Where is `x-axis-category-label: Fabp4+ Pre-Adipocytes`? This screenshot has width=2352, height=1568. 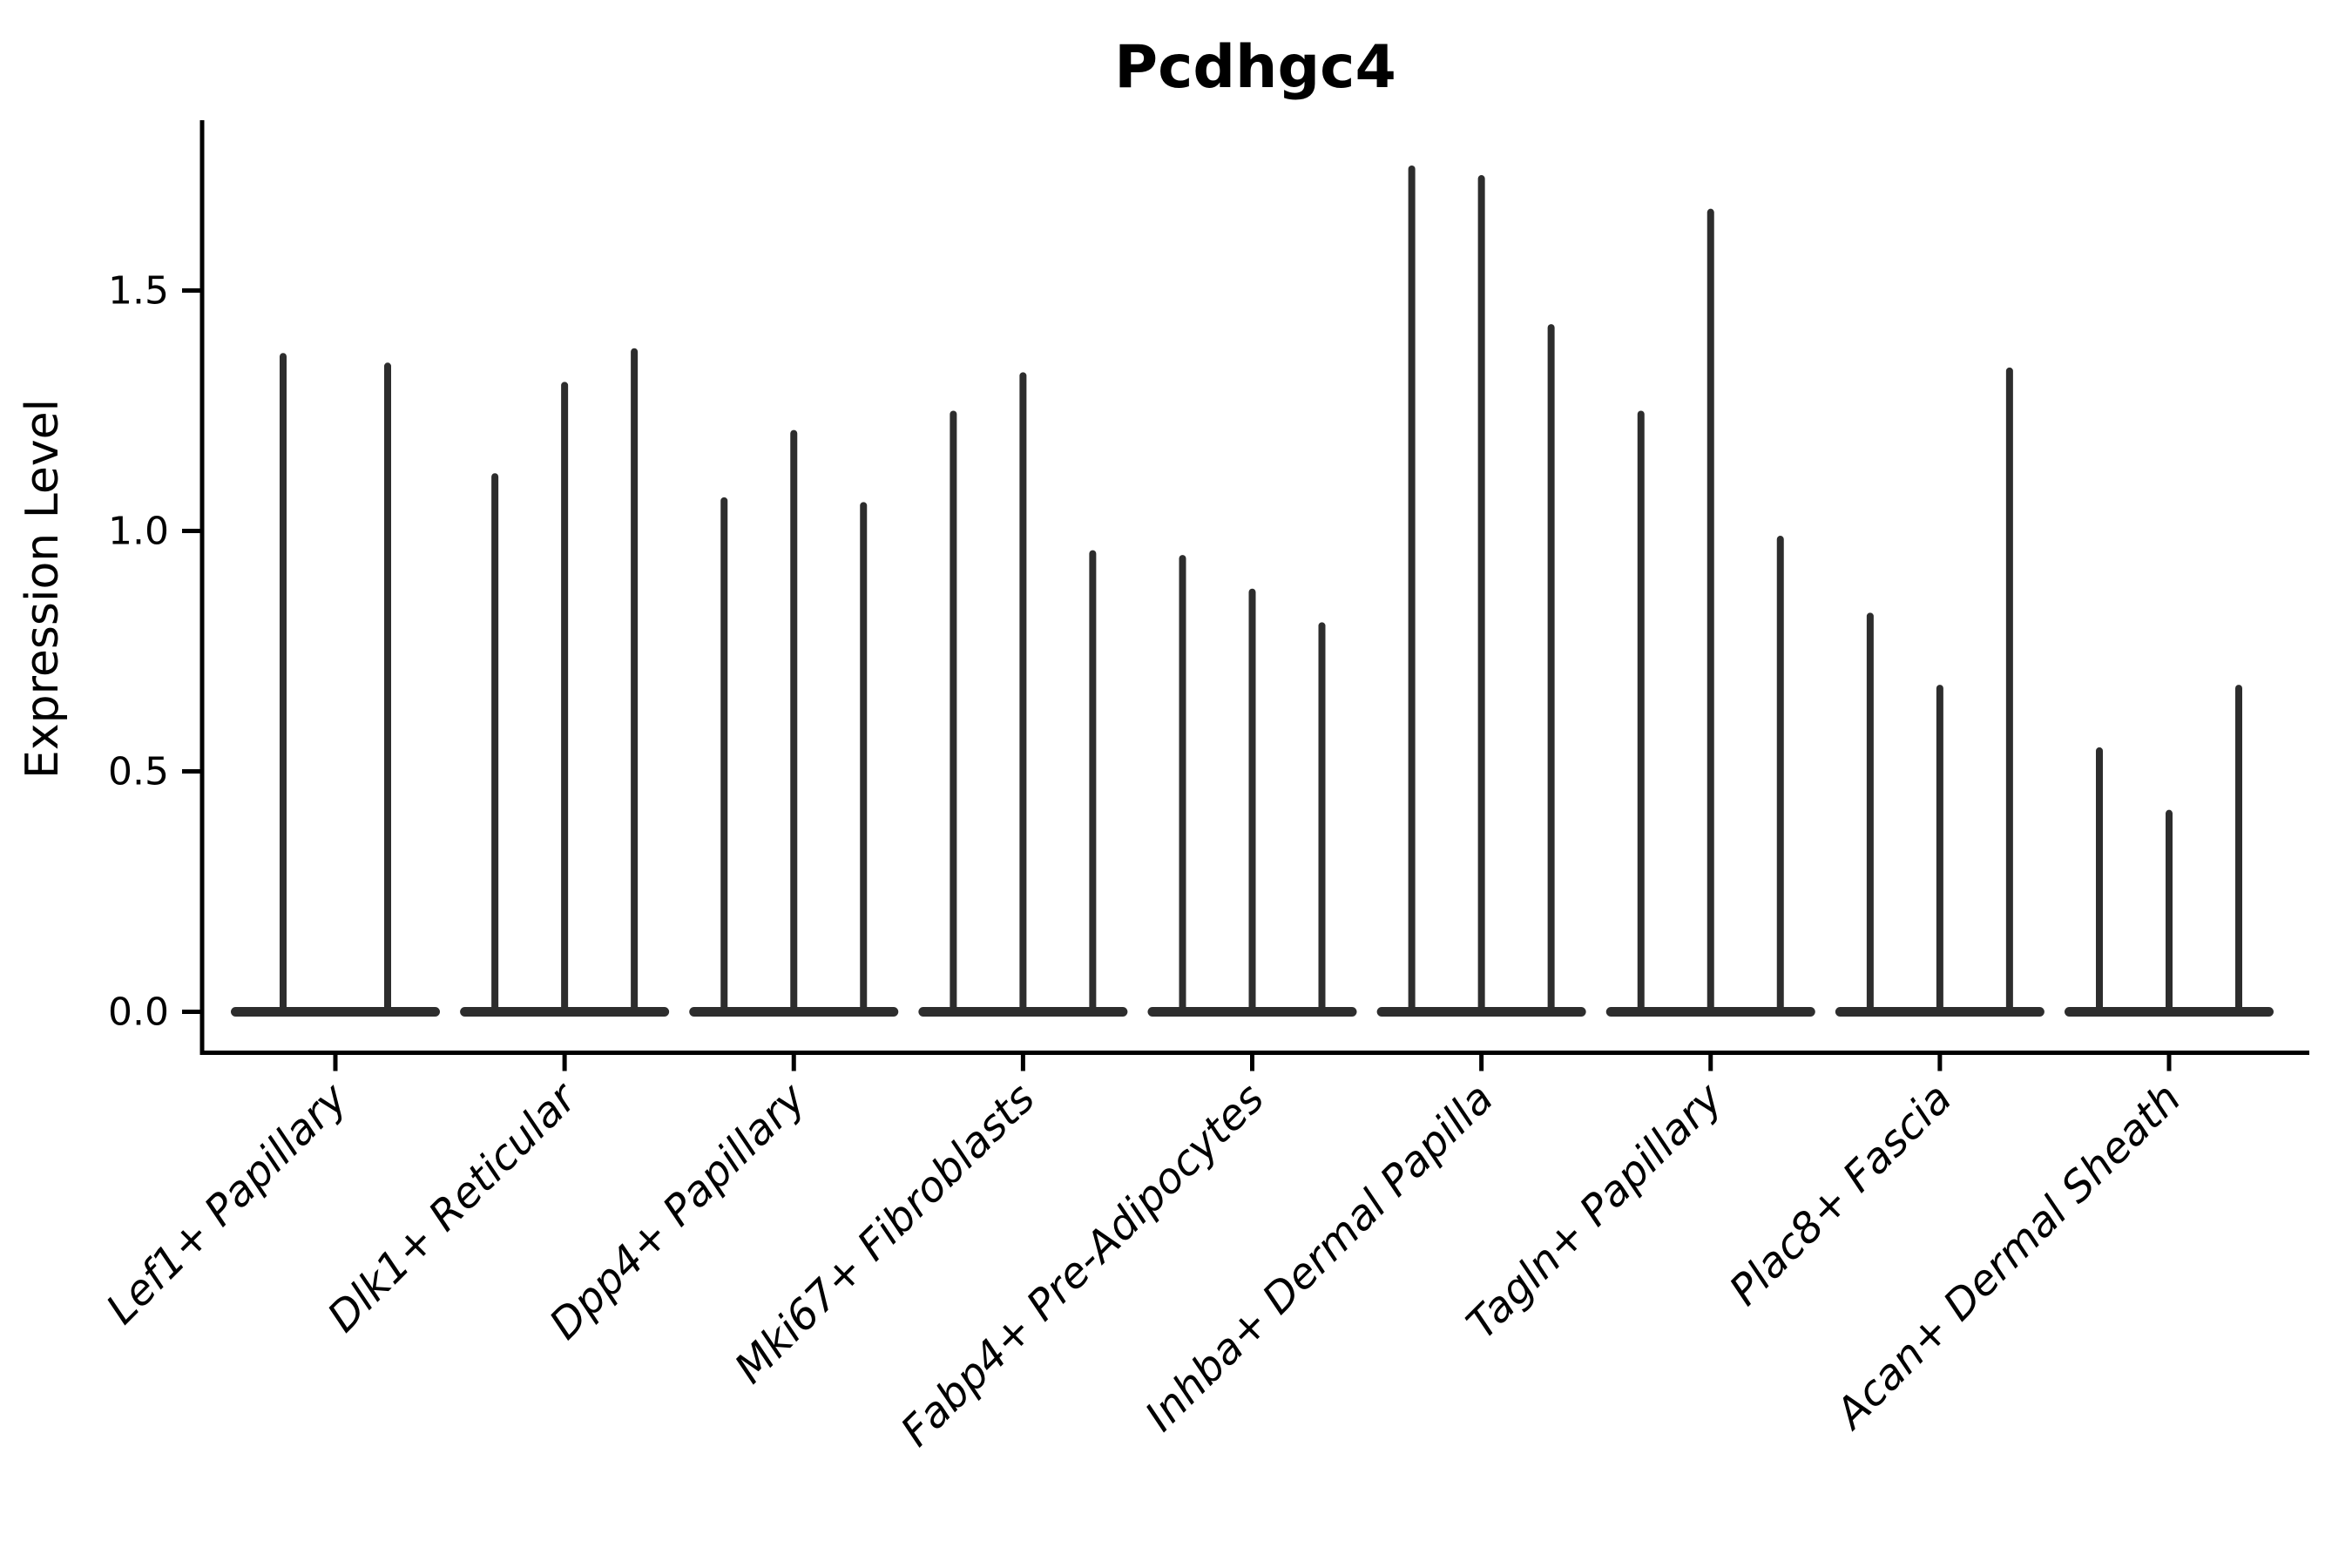 x-axis-category-label: Fabp4+ Pre-Adipocytes is located at coordinates (1083, 1265).